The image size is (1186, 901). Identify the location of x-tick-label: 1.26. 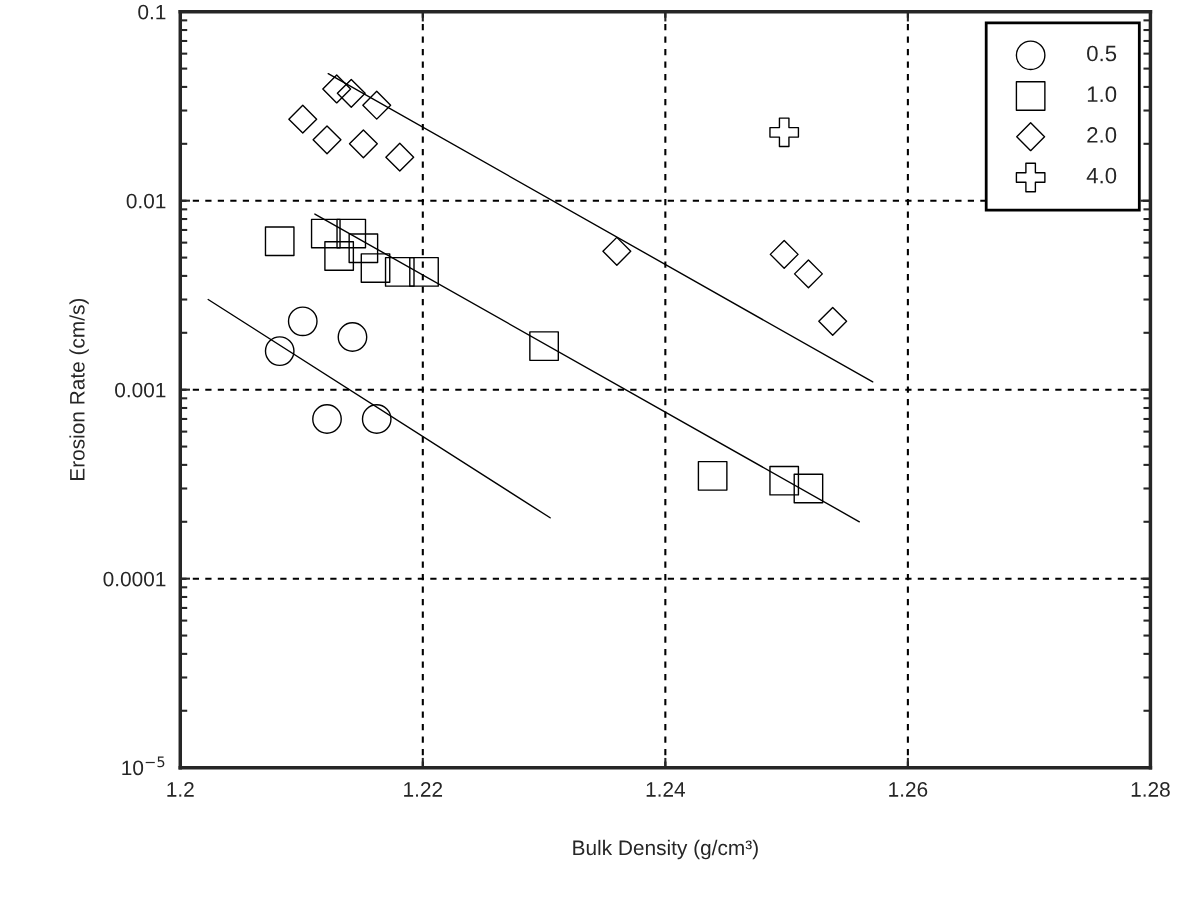
(908, 789).